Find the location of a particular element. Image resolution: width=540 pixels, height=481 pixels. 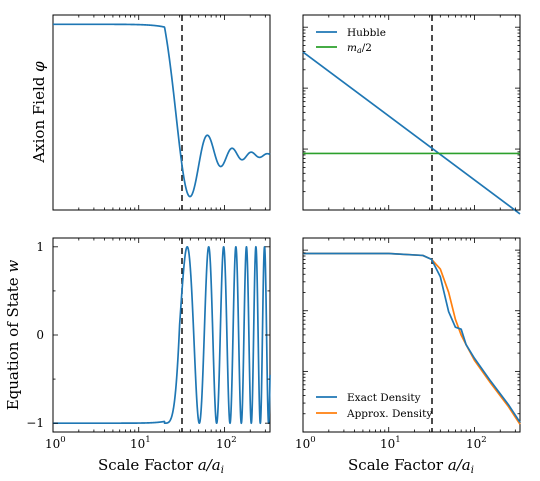

xtick-label-r-10-0: 10⁰ is located at coordinates (305, 443).